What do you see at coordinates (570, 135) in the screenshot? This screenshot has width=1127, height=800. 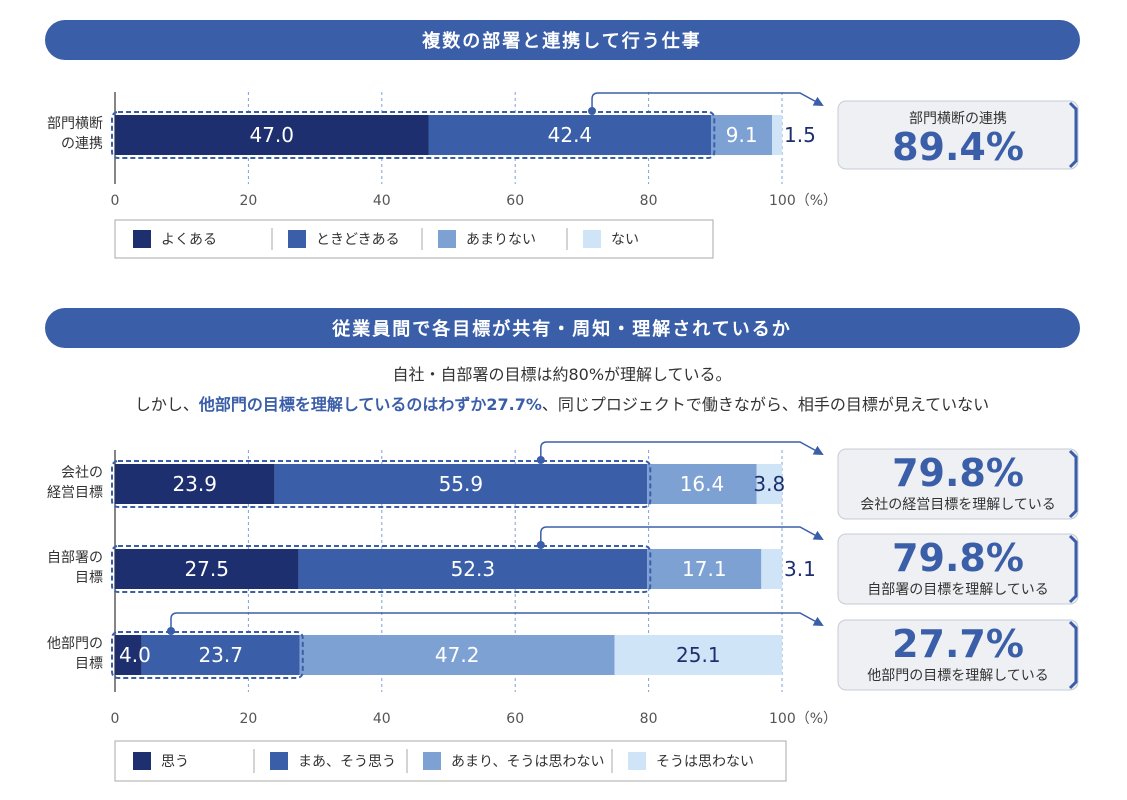 I see `data-label: 42.4` at bounding box center [570, 135].